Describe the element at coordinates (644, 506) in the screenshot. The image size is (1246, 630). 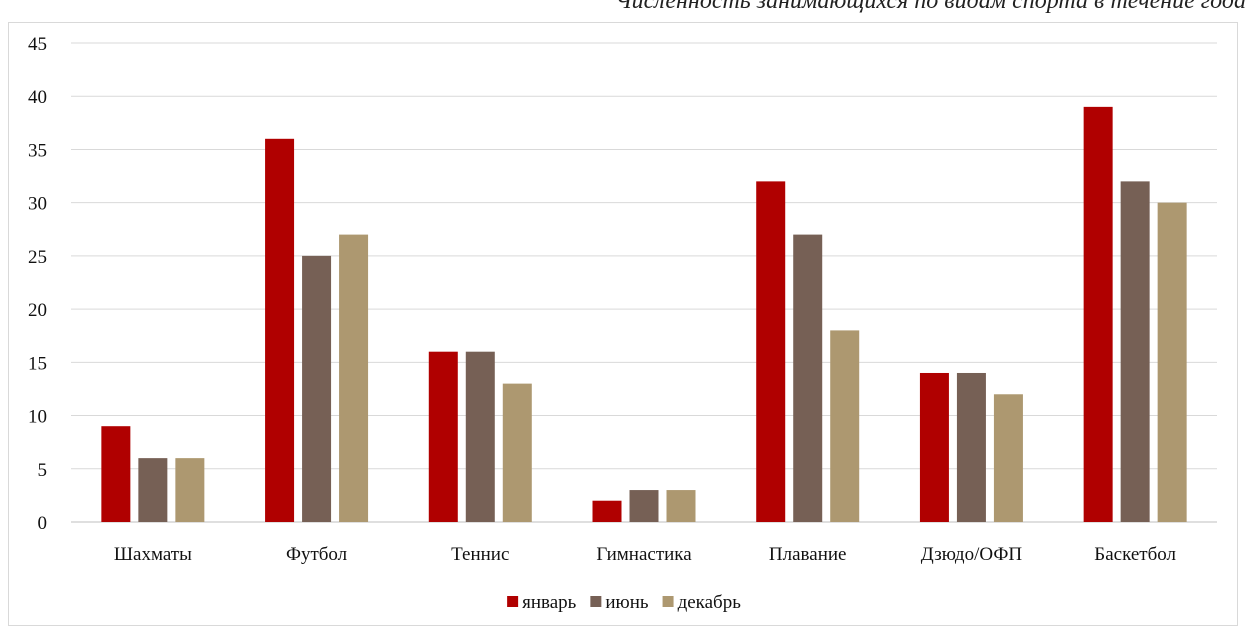
I see `bar-июнь-Гимнастика` at that location.